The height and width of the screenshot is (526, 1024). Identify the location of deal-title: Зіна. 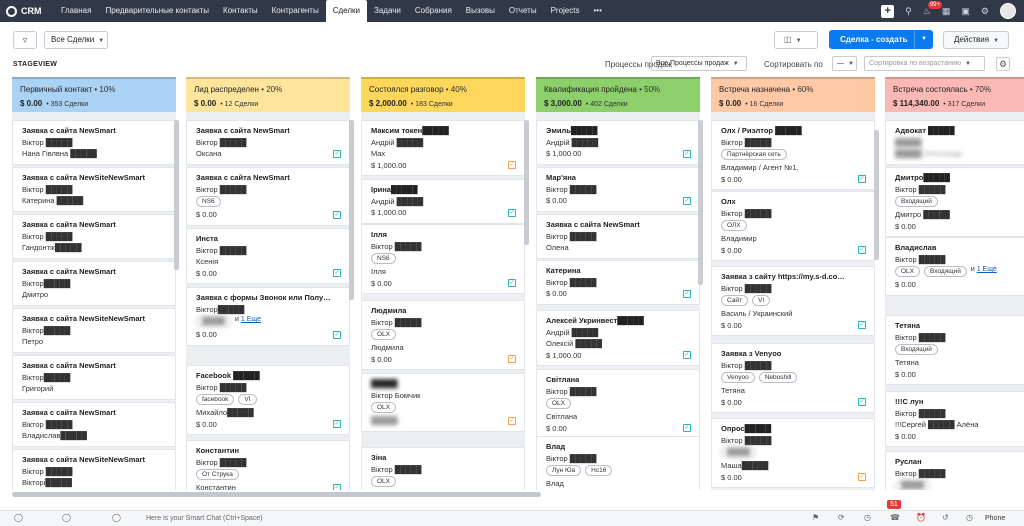
(379, 457).